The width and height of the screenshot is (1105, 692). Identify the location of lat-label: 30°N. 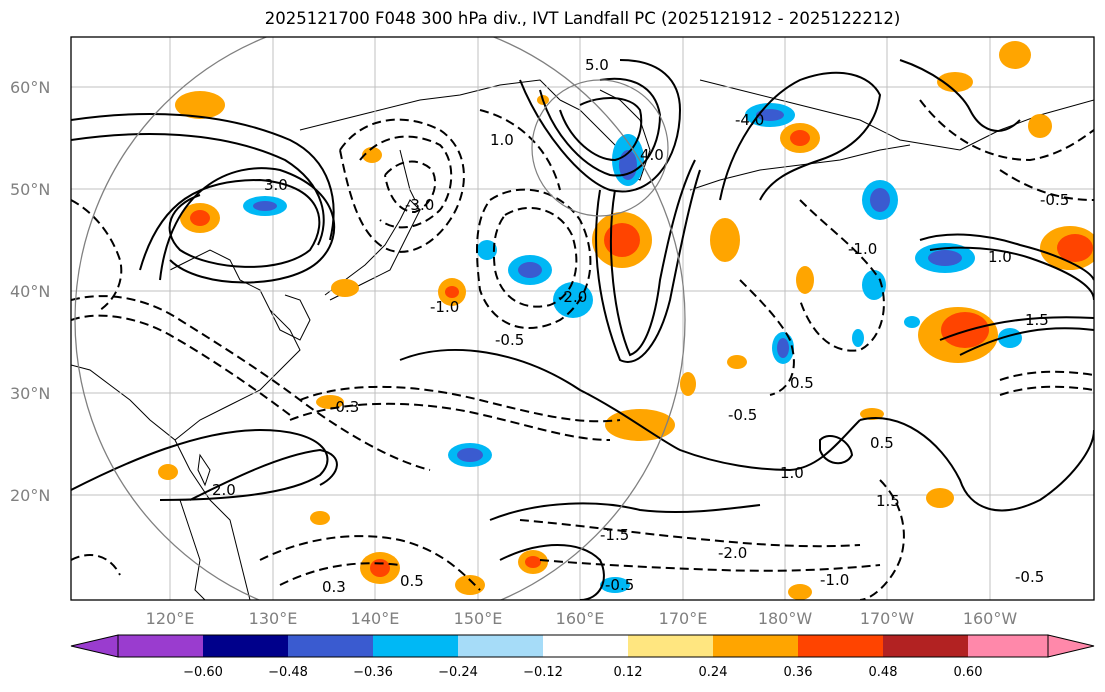
(30, 393).